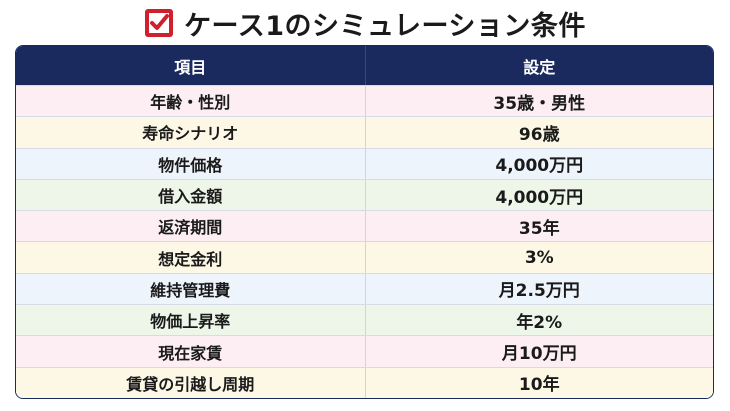  I want to click on item-cell: 想定金利, so click(190, 259).